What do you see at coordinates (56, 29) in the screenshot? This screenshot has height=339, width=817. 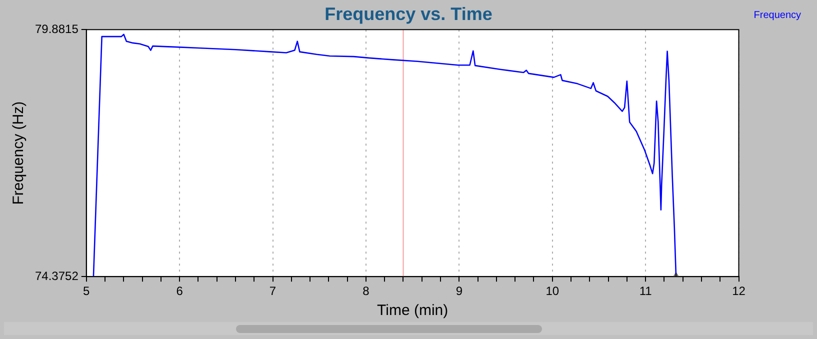 I see `y-tick-label: 79.8815` at bounding box center [56, 29].